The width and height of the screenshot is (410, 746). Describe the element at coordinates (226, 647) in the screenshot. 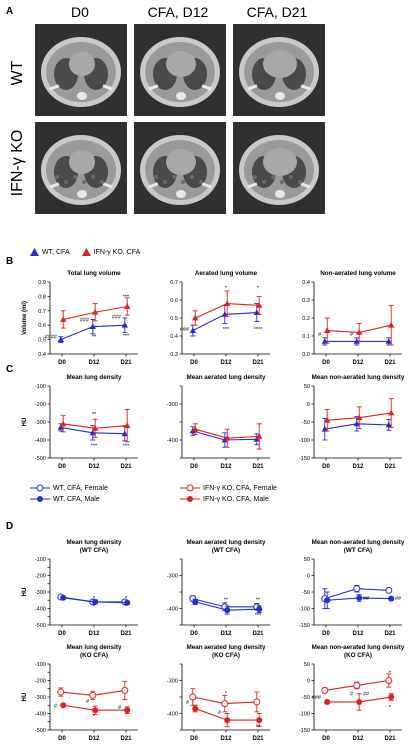

I see `chart-title: Mean aerated lung density` at that location.